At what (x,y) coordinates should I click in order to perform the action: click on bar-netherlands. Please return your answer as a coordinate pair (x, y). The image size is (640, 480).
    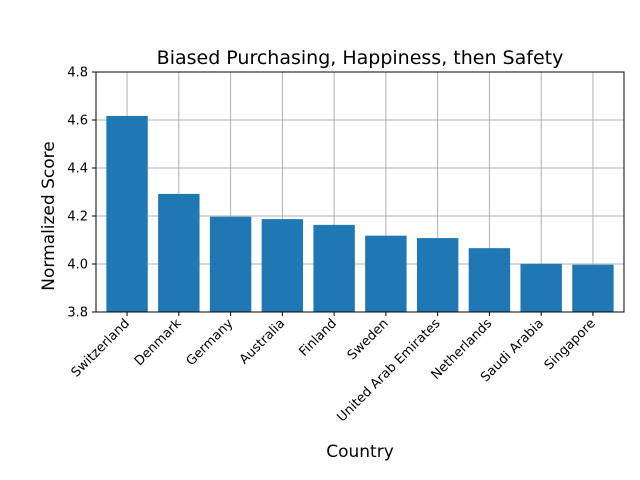
    Looking at the image, I should click on (489, 280).